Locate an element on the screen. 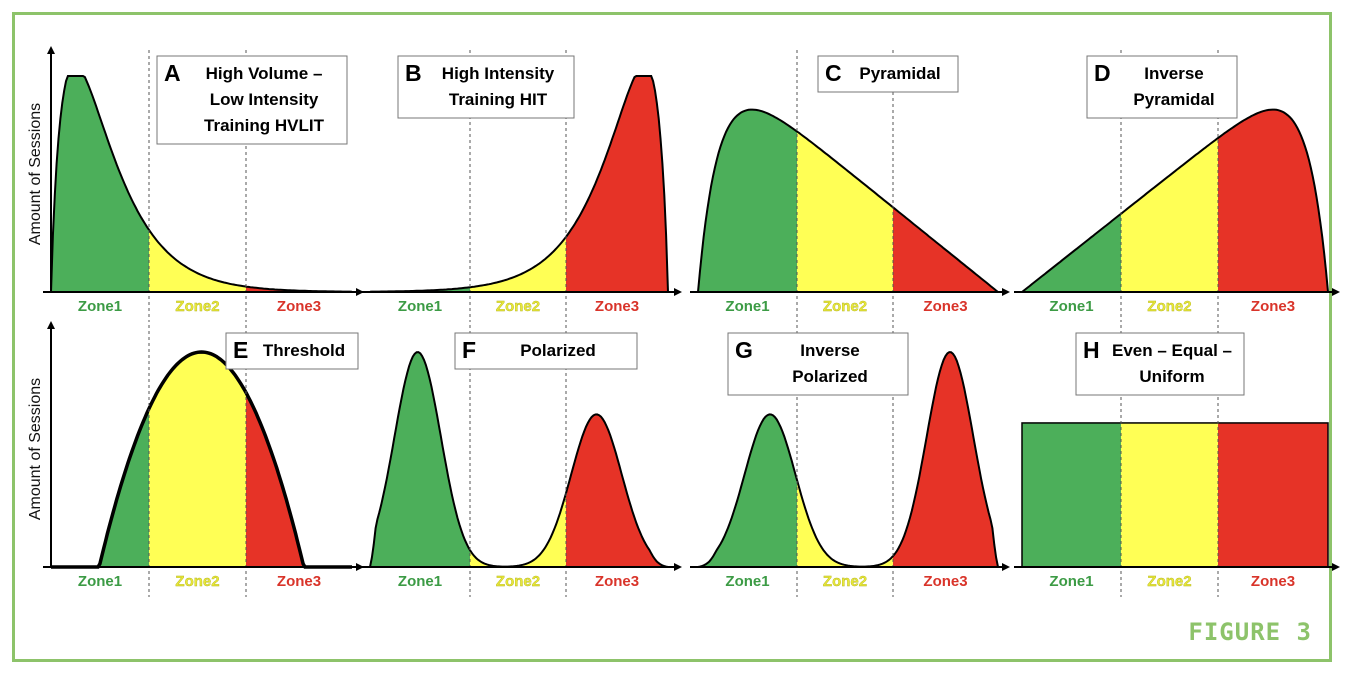  panel-h-title-line: Even – Equal – is located at coordinates (1172, 350).